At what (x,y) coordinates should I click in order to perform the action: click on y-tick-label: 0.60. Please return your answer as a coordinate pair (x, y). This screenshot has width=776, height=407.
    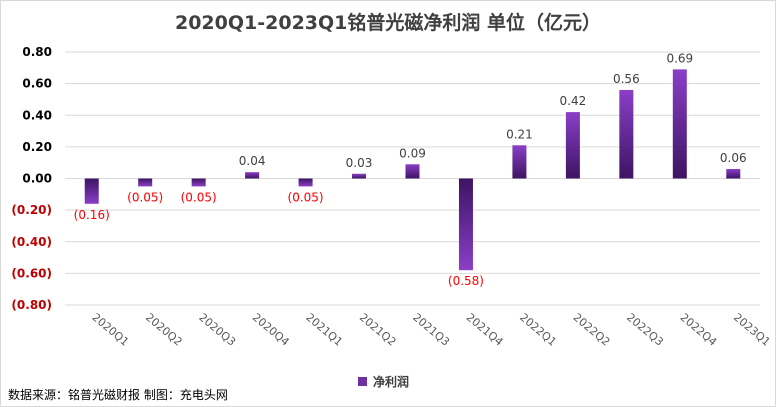
    Looking at the image, I should click on (37, 84).